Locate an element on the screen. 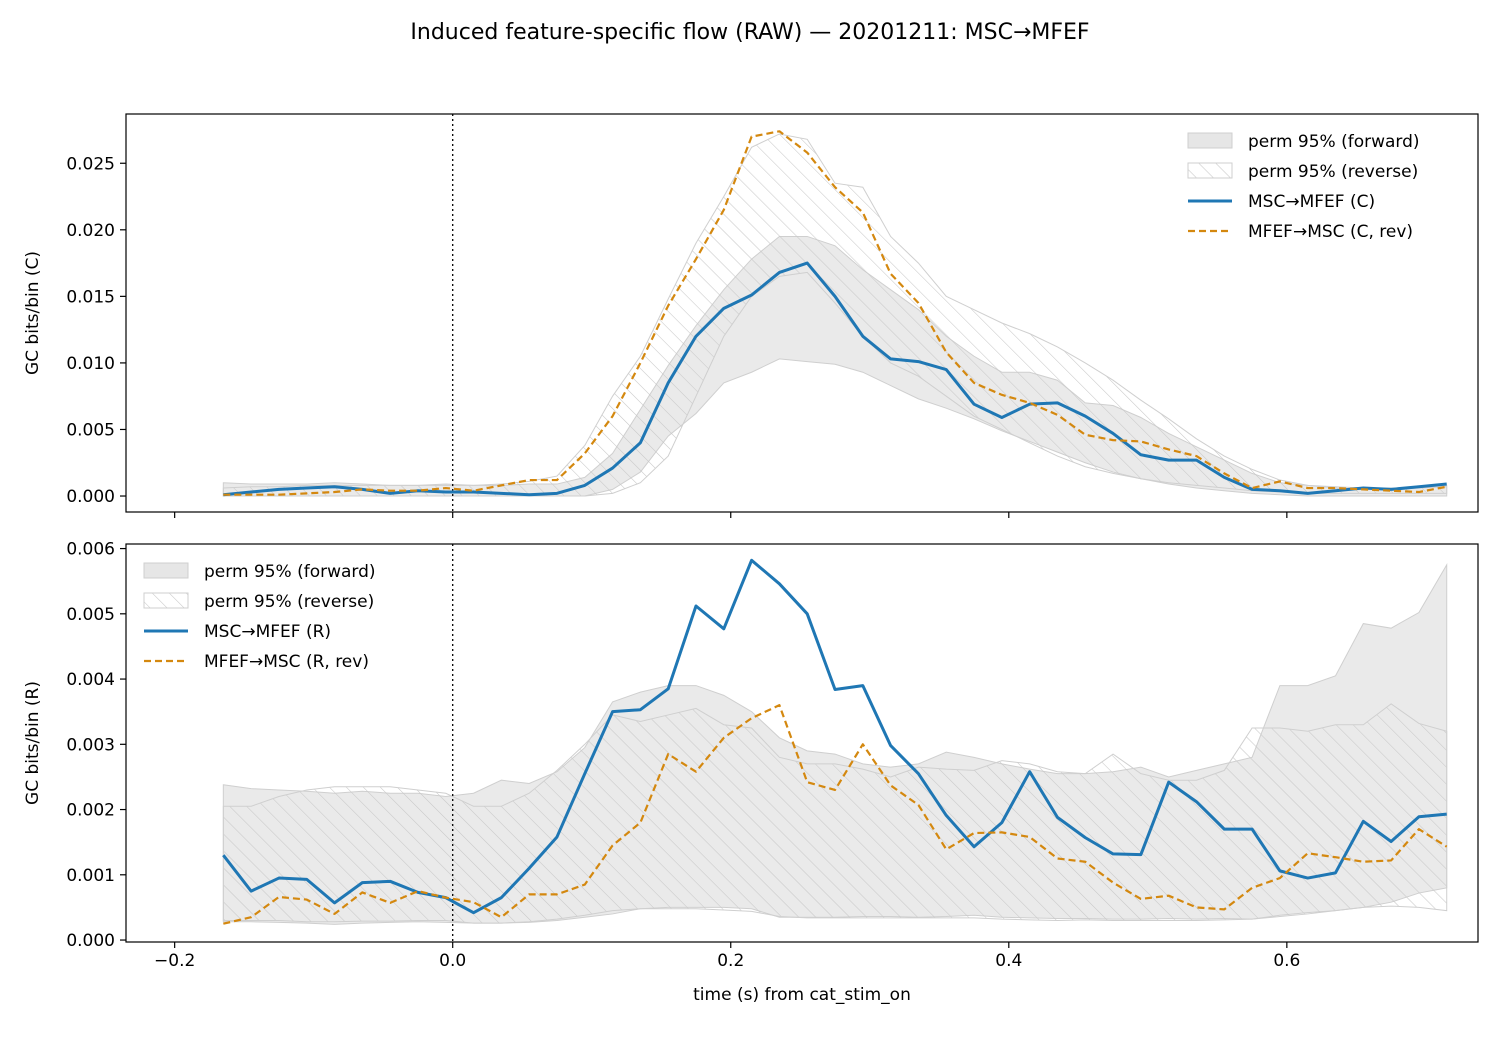 The image size is (1500, 1050). legend-entry: MSC→MFEF (C) is located at coordinates (1281, 202).